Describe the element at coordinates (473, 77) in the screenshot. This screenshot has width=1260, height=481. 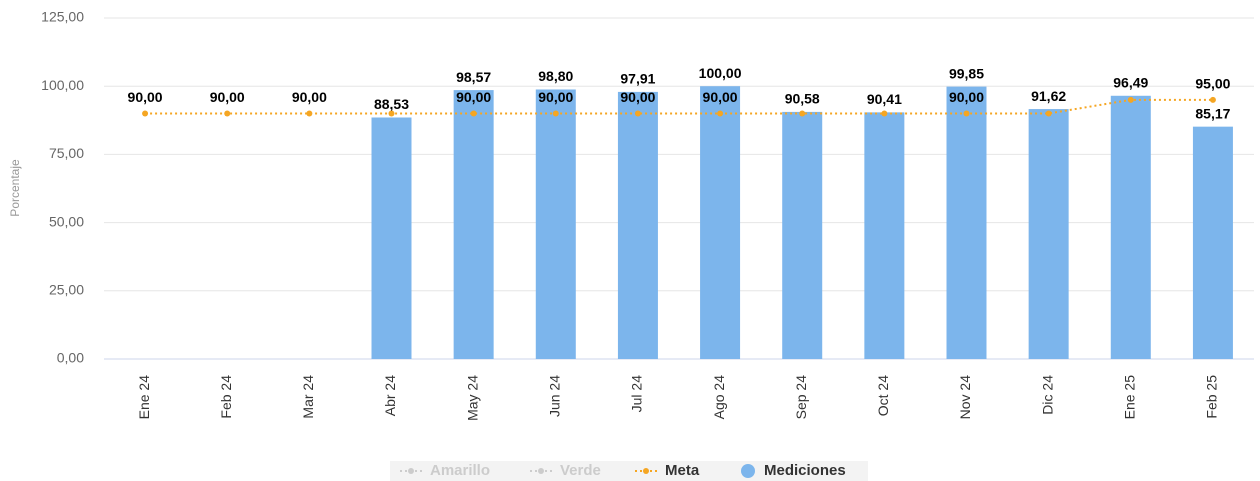
I see `data-label: 98,57` at that location.